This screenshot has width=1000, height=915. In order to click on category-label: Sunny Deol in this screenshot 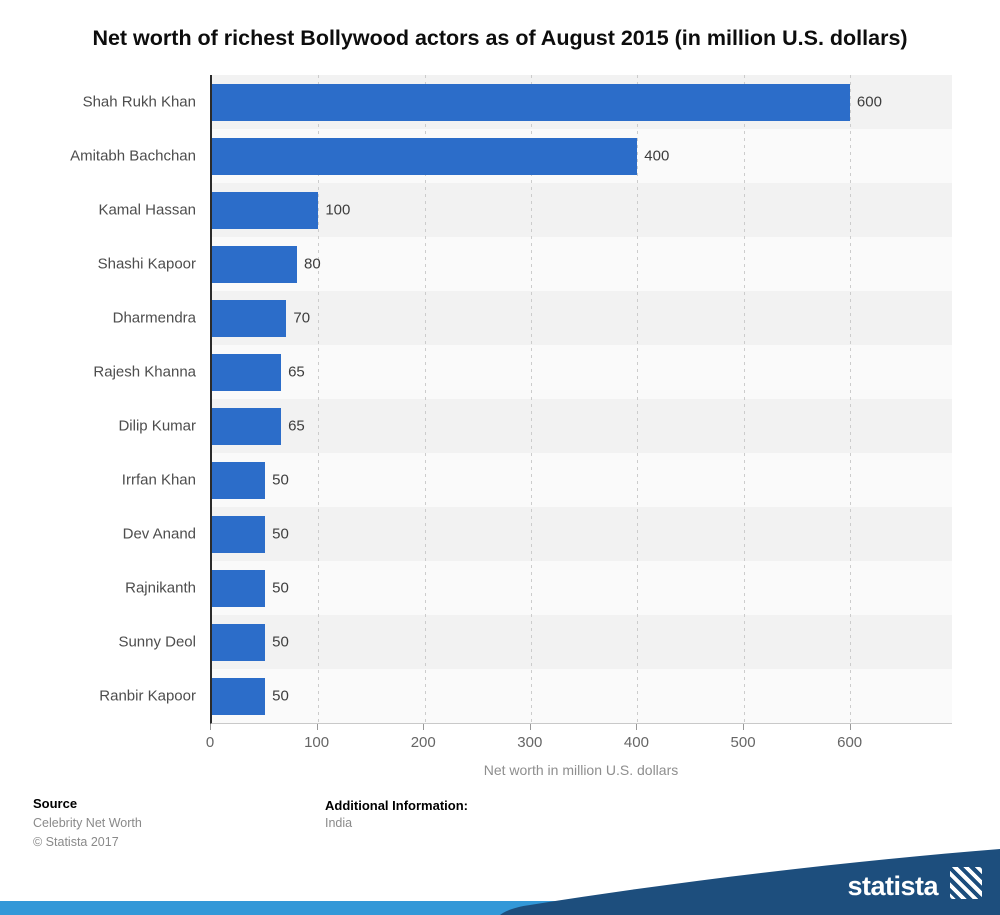, I will do `click(157, 642)`.